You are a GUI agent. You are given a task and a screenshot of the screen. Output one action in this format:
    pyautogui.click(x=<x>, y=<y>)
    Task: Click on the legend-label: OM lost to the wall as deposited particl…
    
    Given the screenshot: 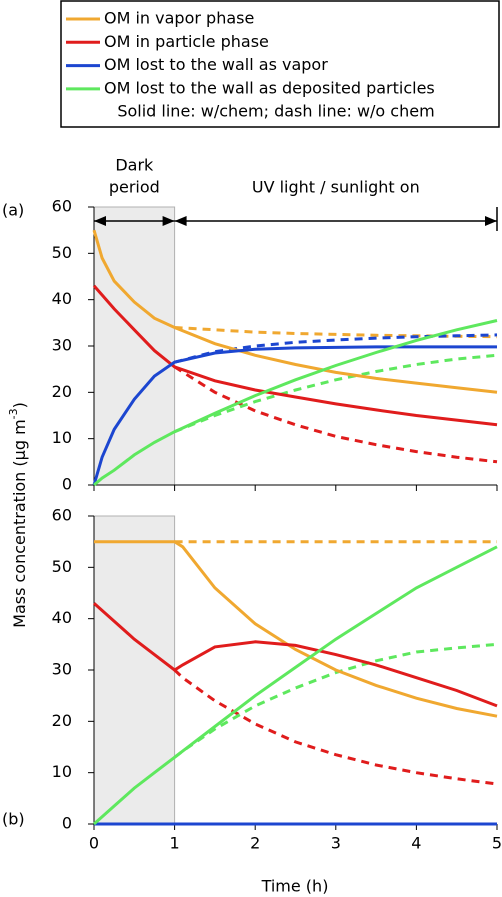 What is the action you would take?
    pyautogui.click(x=269, y=87)
    